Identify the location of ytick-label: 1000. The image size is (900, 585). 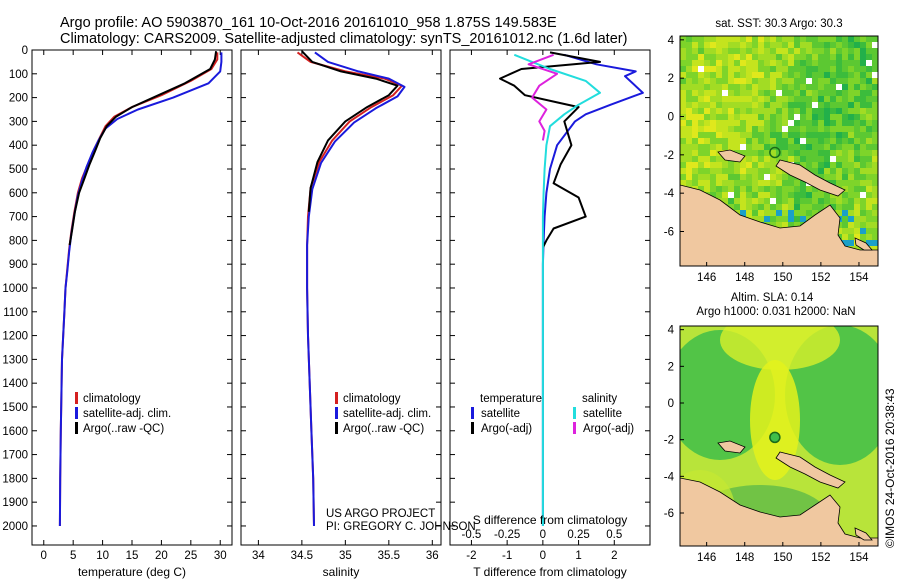
(15, 289).